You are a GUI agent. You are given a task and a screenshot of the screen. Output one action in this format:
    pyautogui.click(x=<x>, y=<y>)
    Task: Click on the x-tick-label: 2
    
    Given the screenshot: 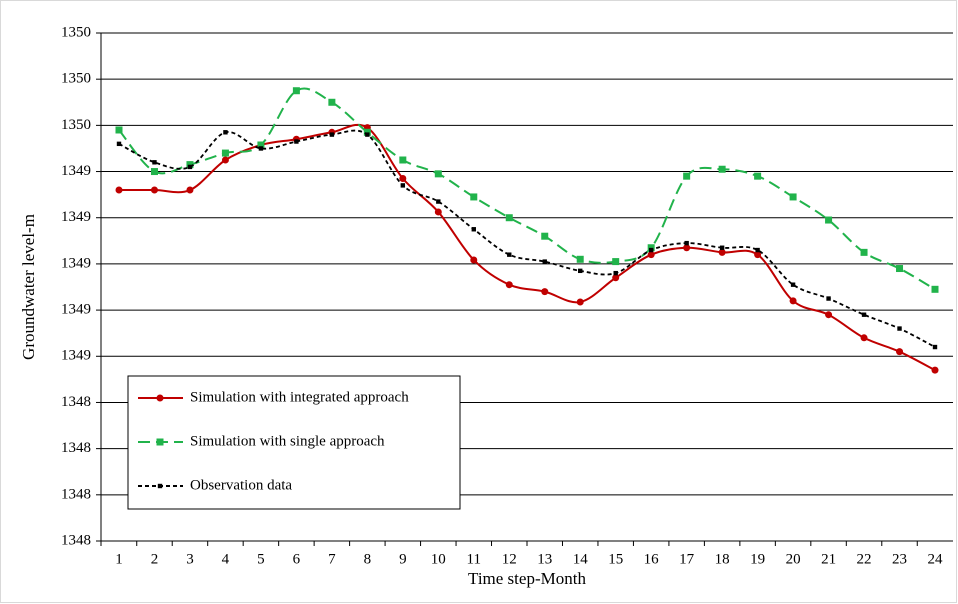 What is the action you would take?
    pyautogui.click(x=155, y=559)
    